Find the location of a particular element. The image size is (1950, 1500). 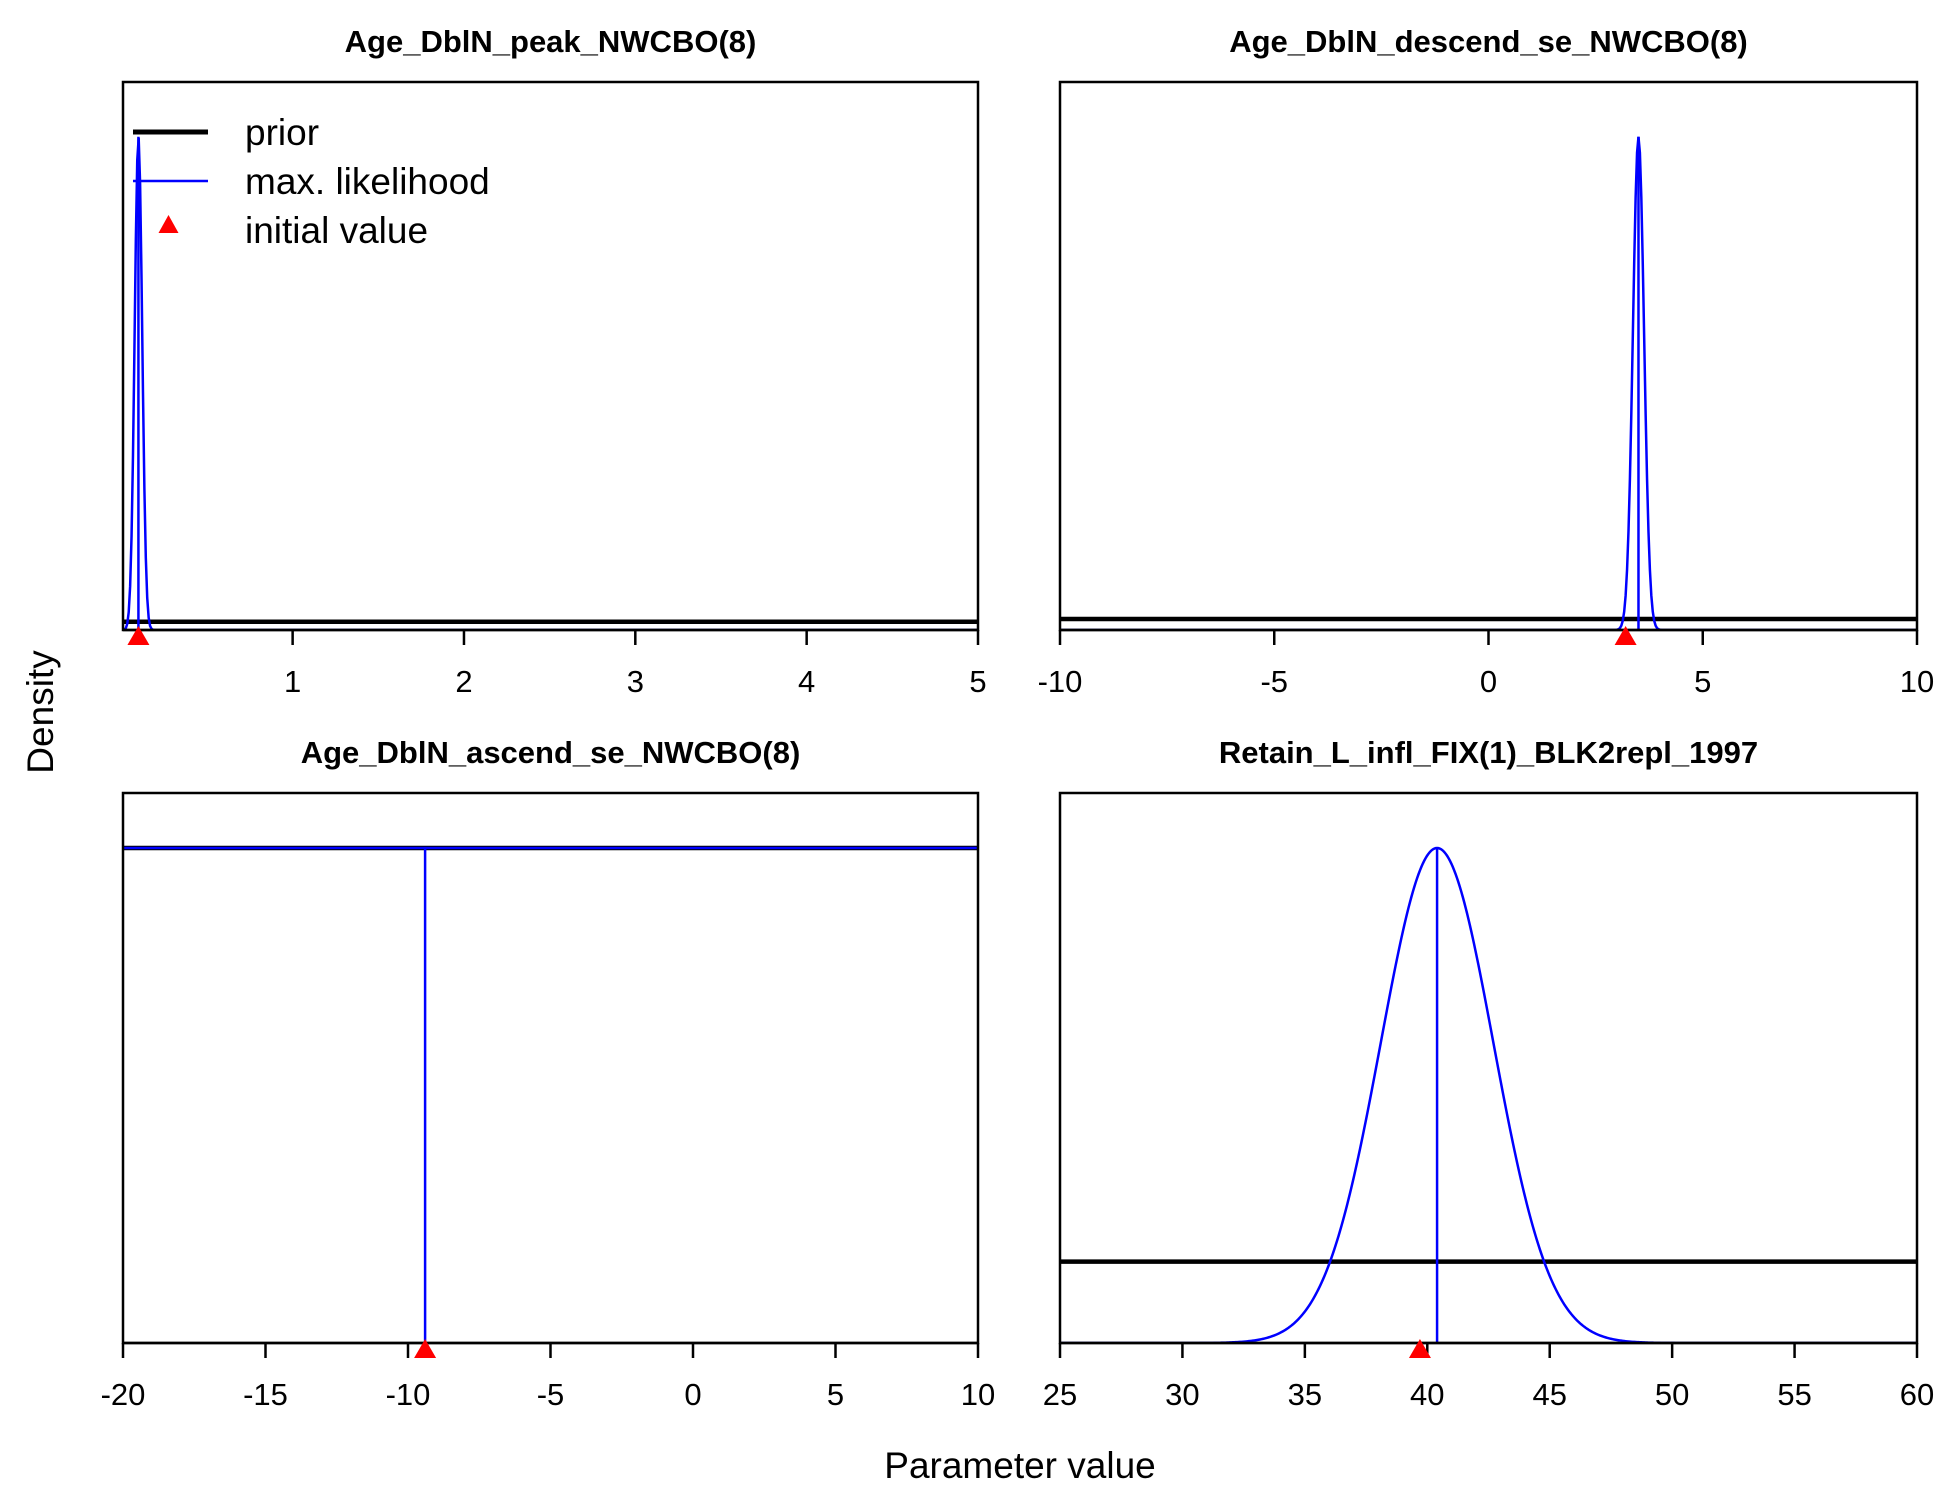

x-tick-label: 40 is located at coordinates (1427, 1394).